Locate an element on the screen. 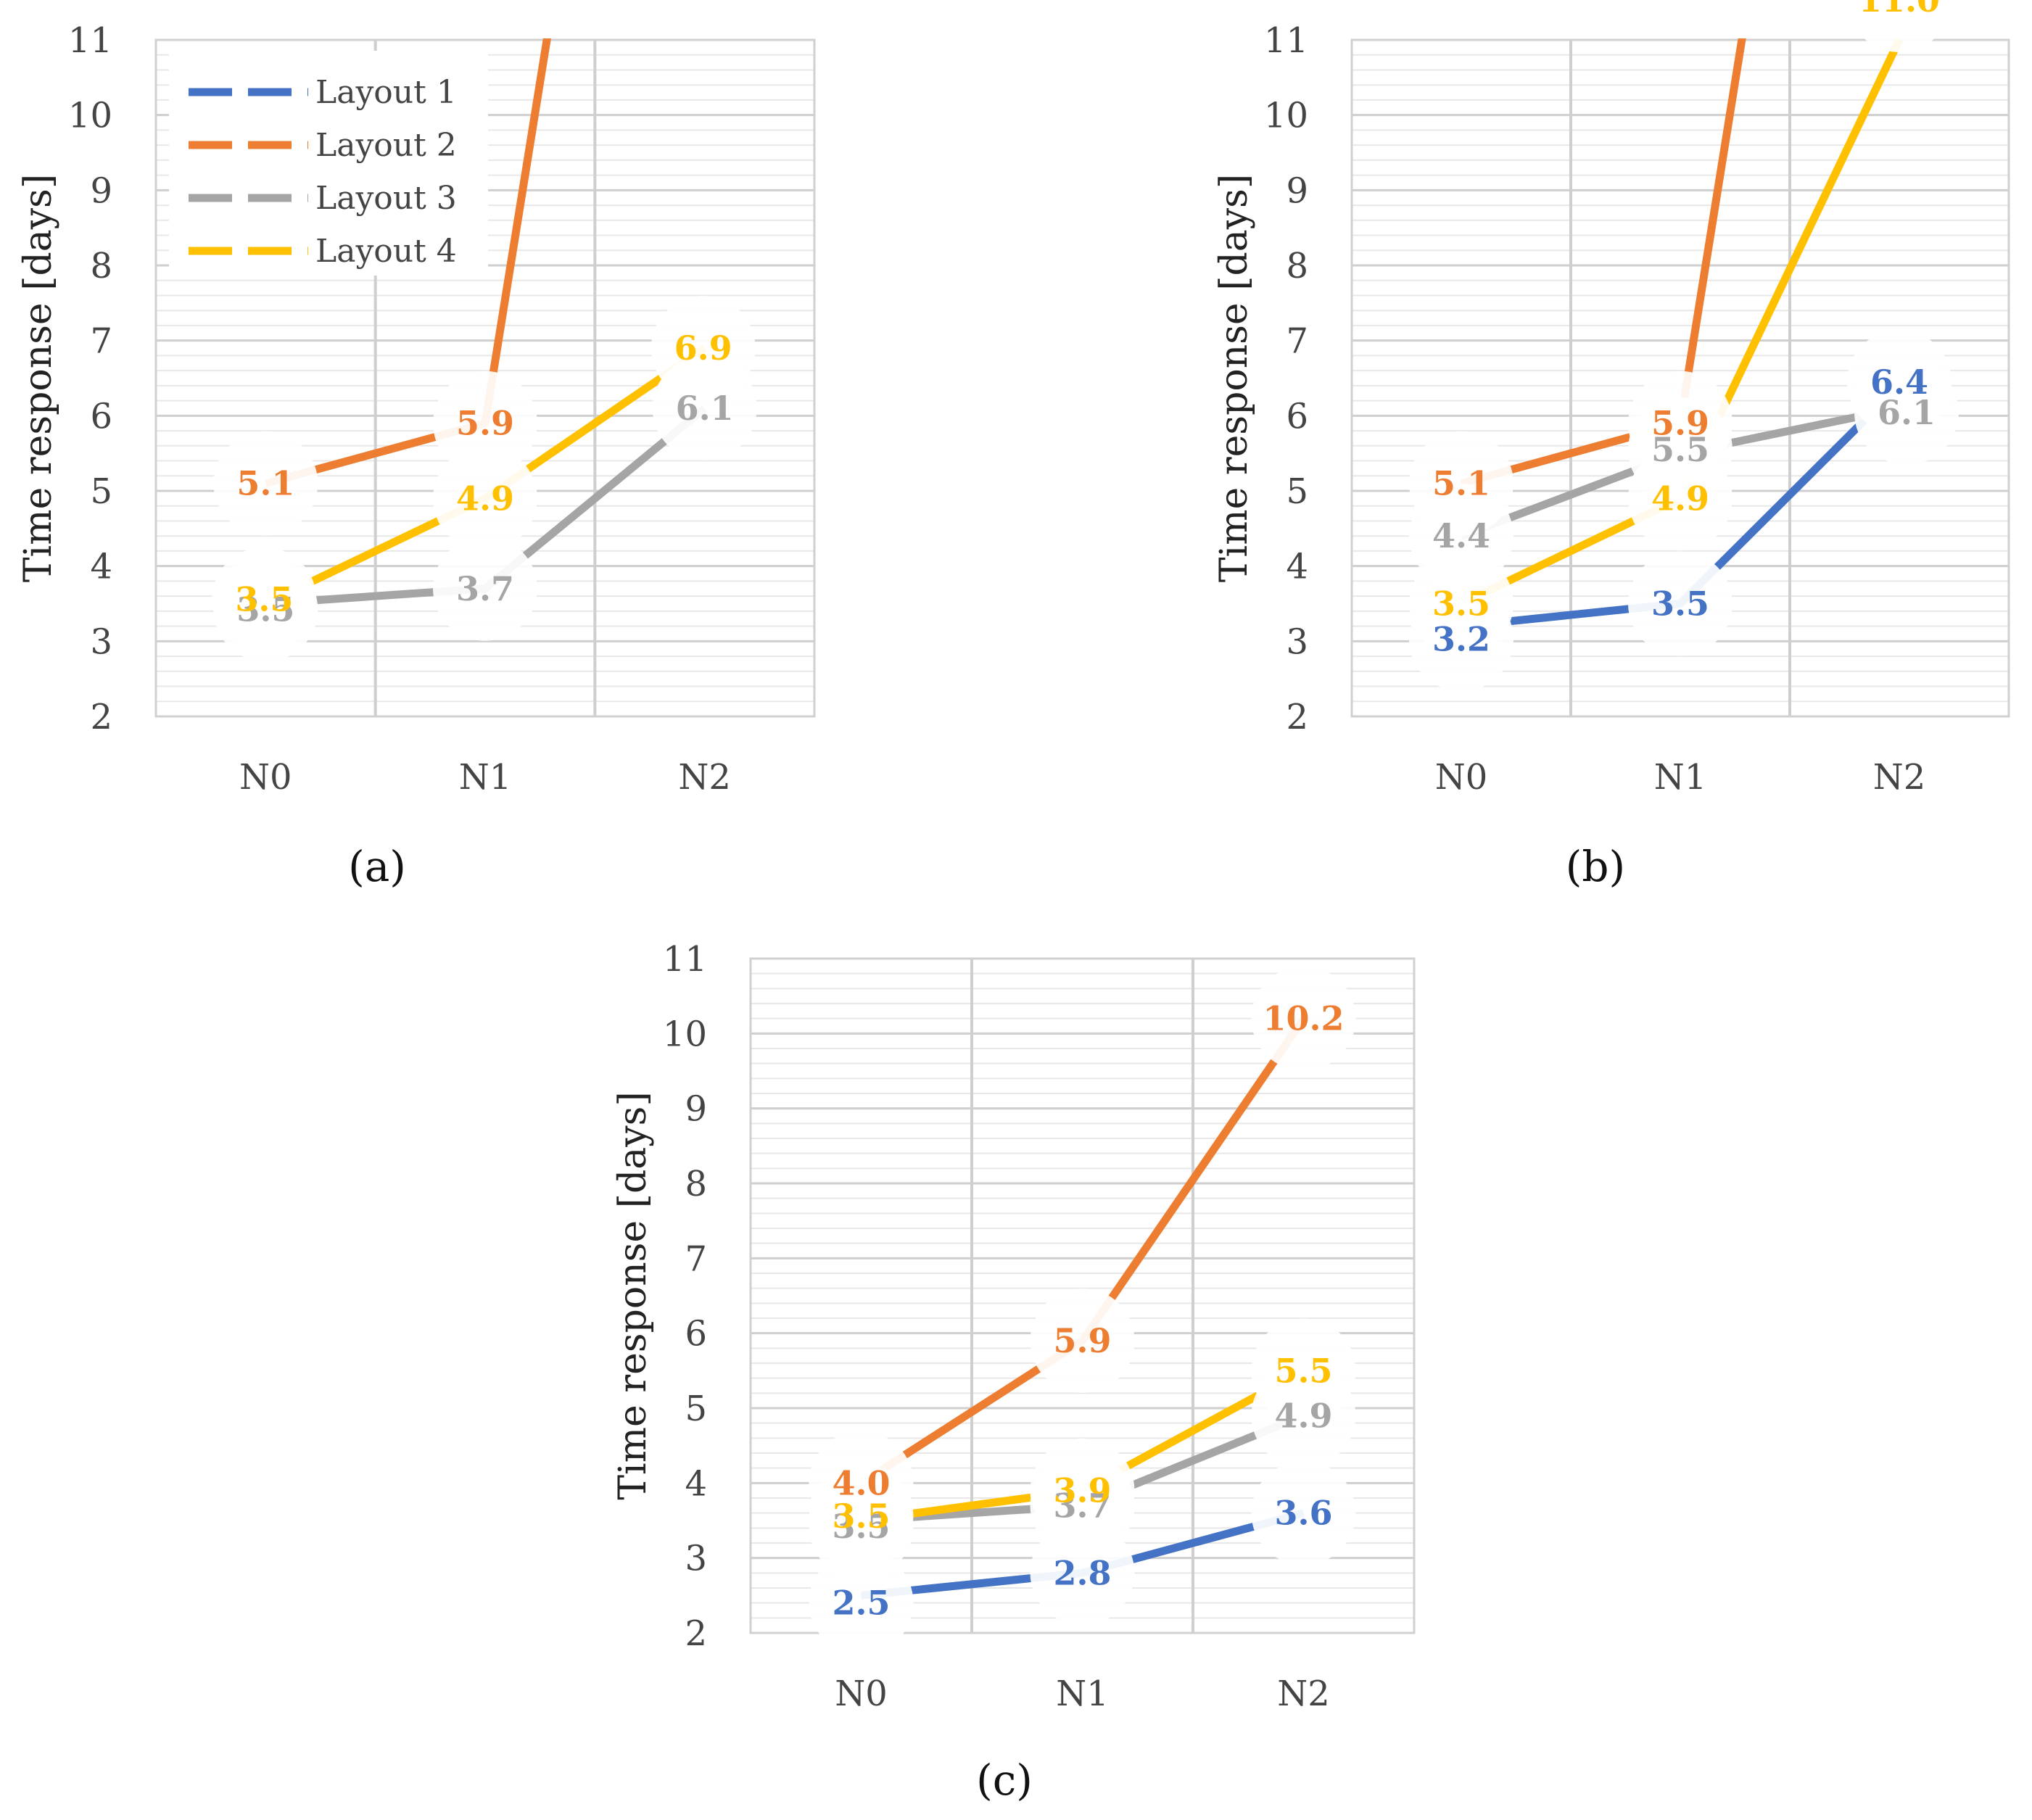 This screenshot has width=2032, height=1820. data-label-layout-2-n0: 4.0 is located at coordinates (861, 1482).